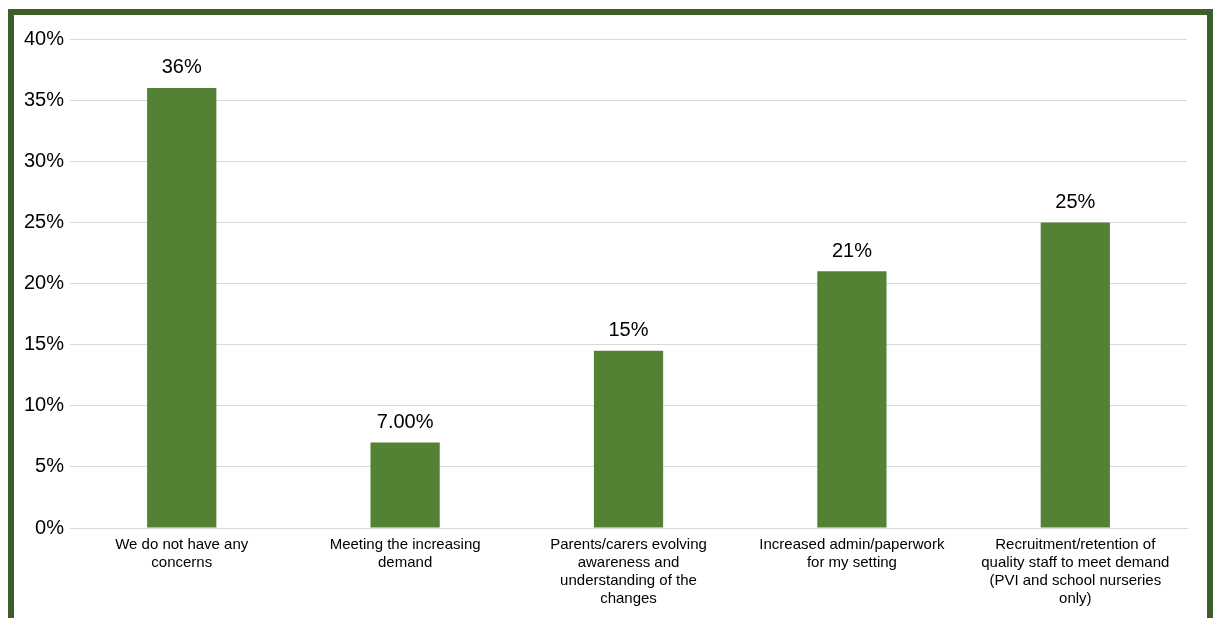  Describe the element at coordinates (1075, 200) in the screenshot. I see `data-label: 25%` at that location.